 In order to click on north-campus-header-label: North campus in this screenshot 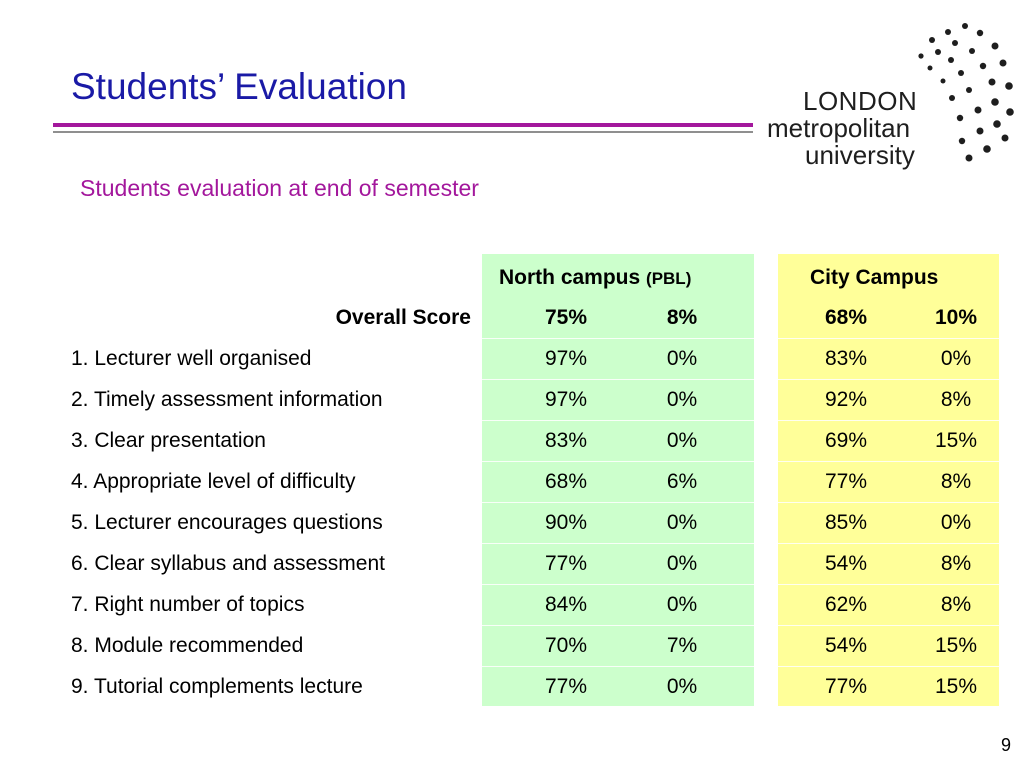, I will do `click(570, 277)`.